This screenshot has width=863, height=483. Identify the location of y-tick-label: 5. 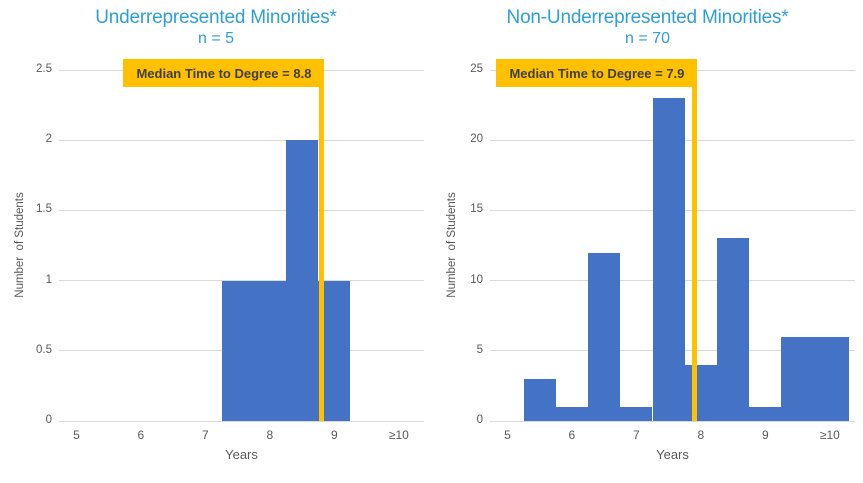
(479, 349).